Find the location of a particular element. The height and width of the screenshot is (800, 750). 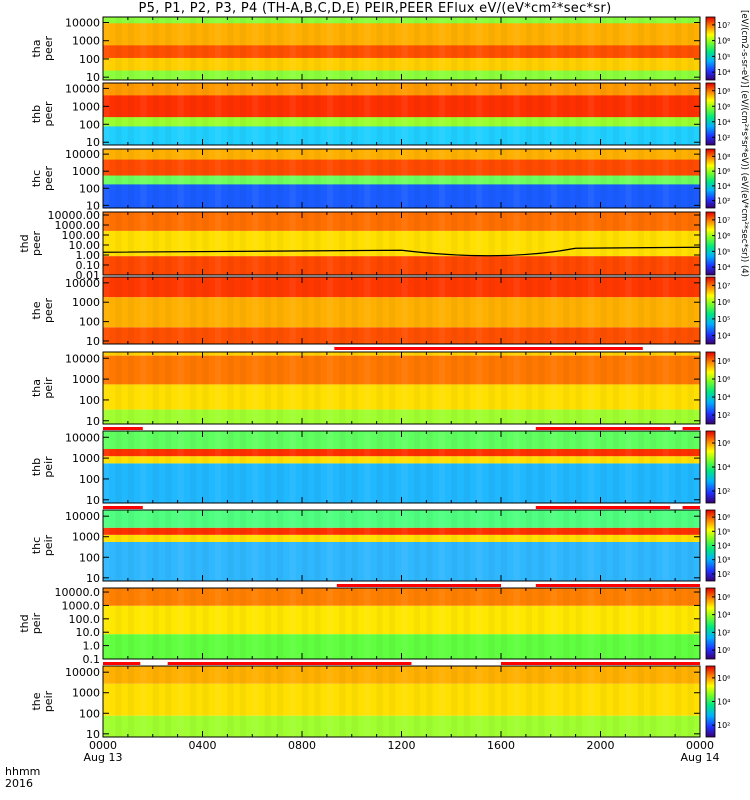

spectrogram-panel-tha-peir: 10 100 1000 10000 thapeir 10² 10⁴ 10⁶ 10⁸ is located at coordinates (380, 389).